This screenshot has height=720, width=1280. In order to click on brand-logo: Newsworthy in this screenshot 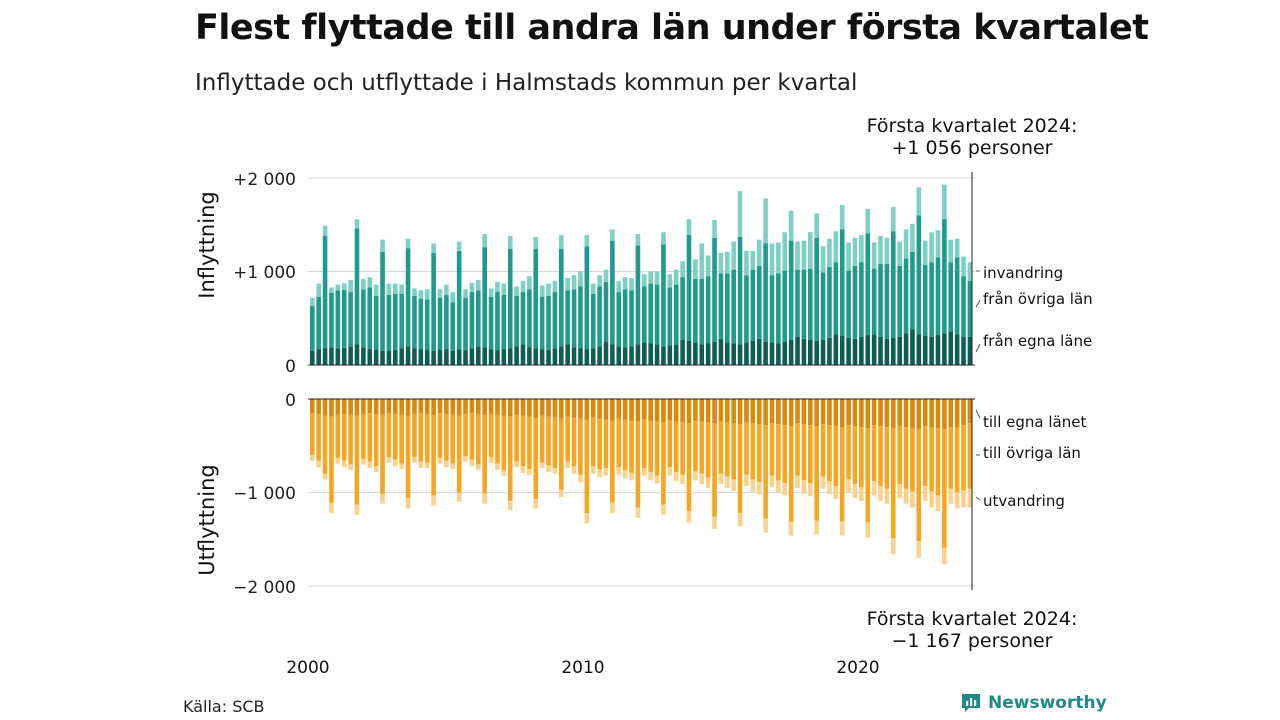, I will do `click(1033, 703)`.